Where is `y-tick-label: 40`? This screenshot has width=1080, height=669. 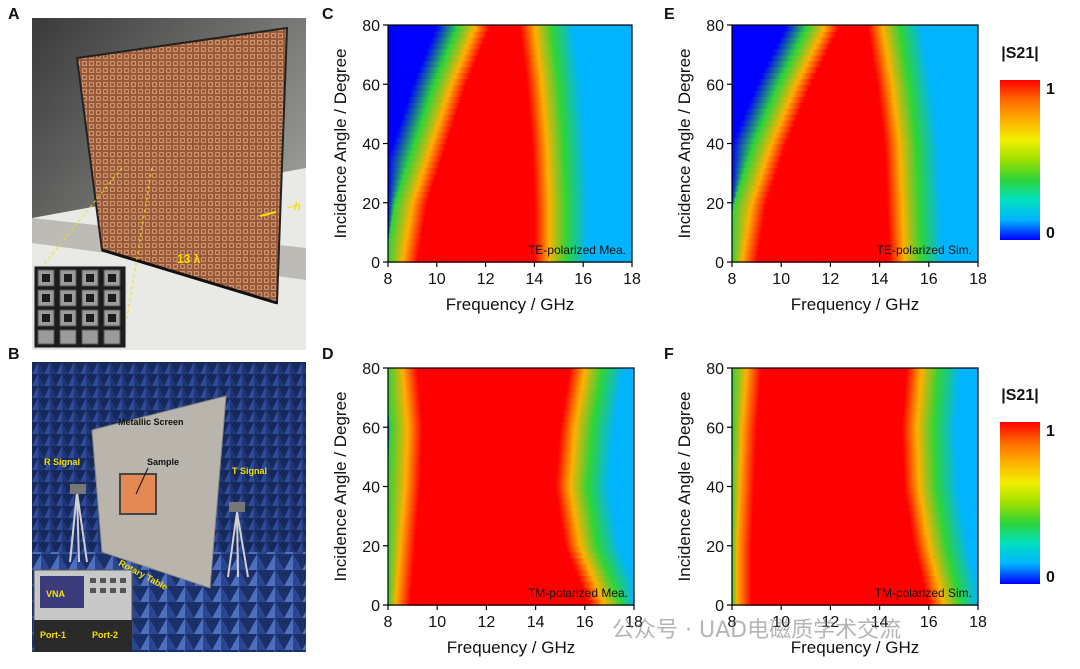
y-tick-label: 40 is located at coordinates (371, 145).